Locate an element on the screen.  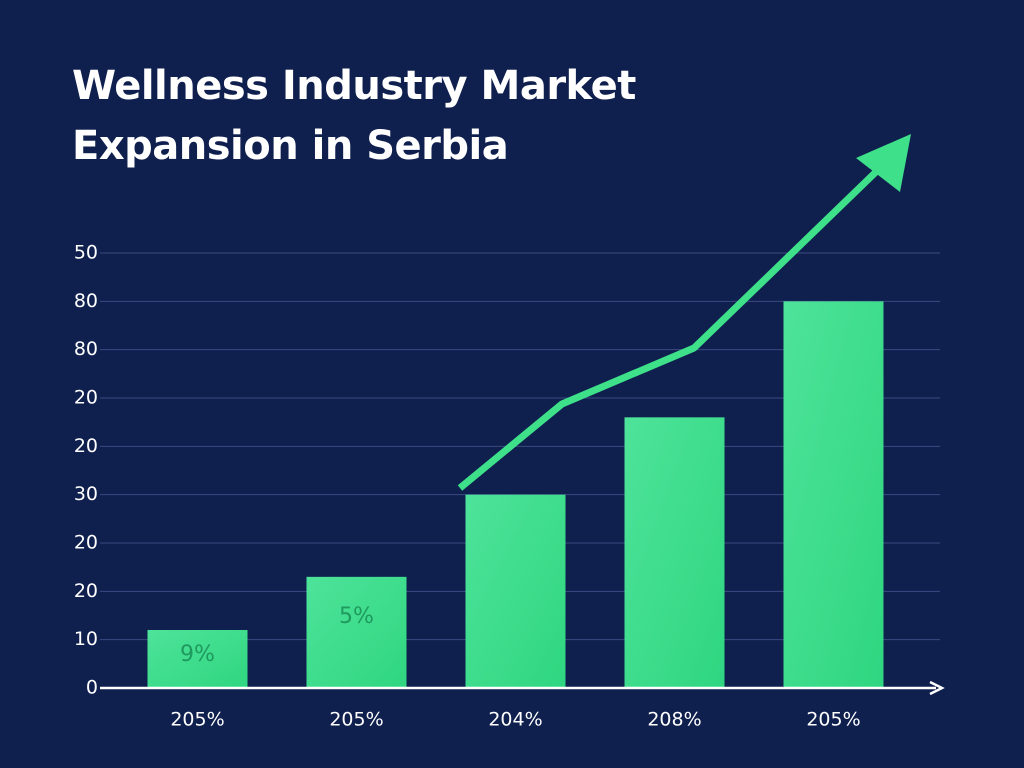
y-tick-label: 30 is located at coordinates (86, 494).